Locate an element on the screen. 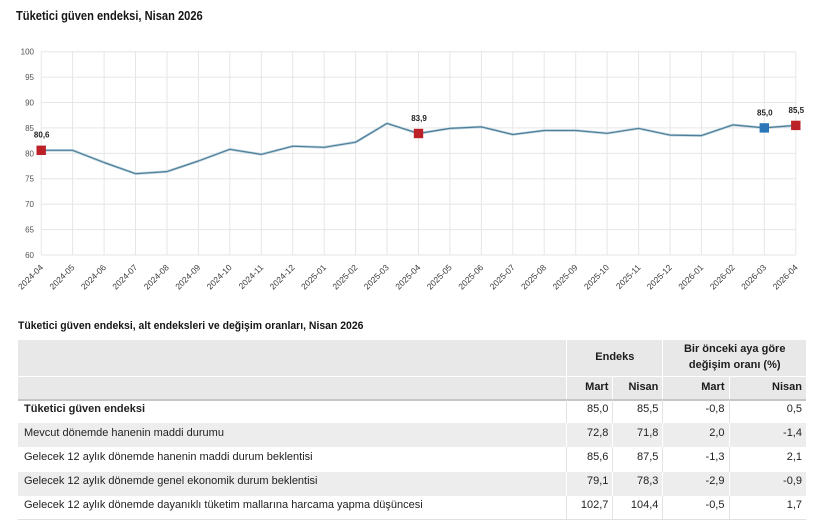  svg-text: 2025-10 is located at coordinates (596, 276).